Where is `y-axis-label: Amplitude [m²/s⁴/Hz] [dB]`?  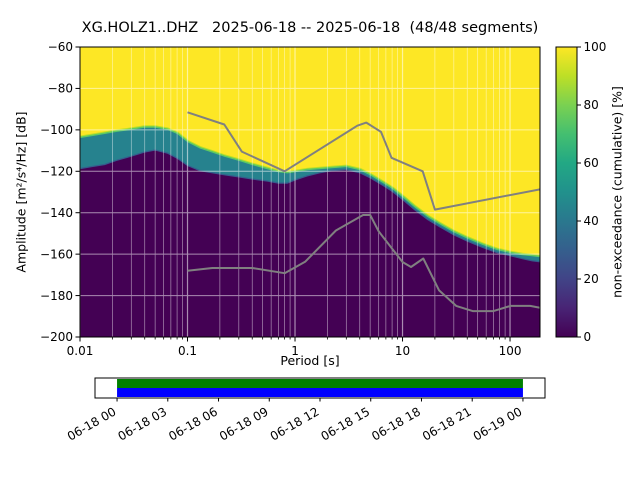 y-axis-label: Amplitude [m²/s⁴/Hz] [dB] is located at coordinates (21, 192).